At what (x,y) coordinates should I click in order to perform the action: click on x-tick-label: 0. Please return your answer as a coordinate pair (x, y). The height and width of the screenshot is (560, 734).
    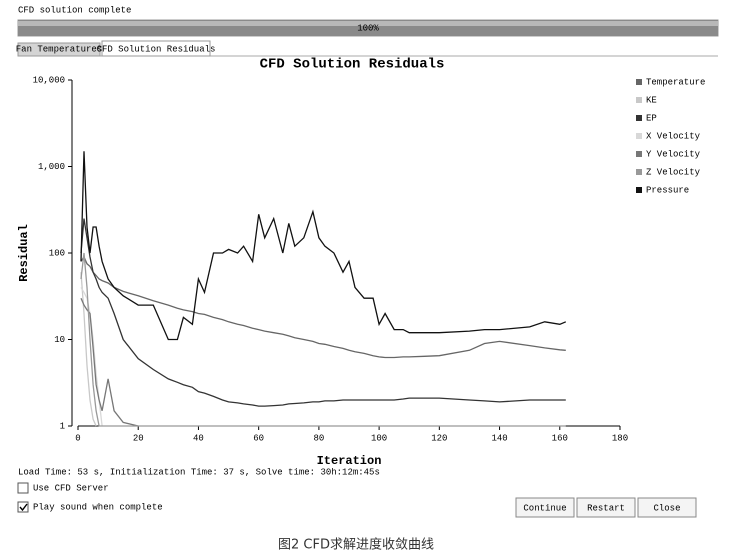
    Looking at the image, I should click on (77, 438).